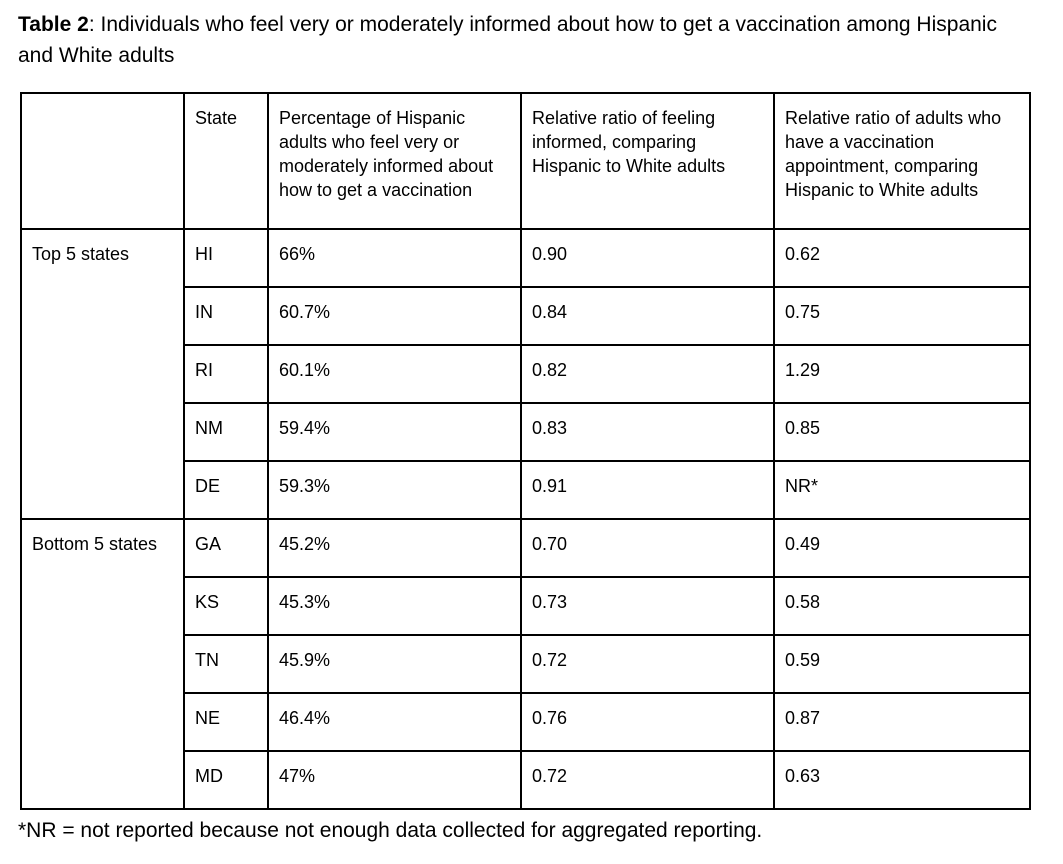 The image size is (1063, 864). What do you see at coordinates (226, 722) in the screenshot?
I see `state-cell: NE` at bounding box center [226, 722].